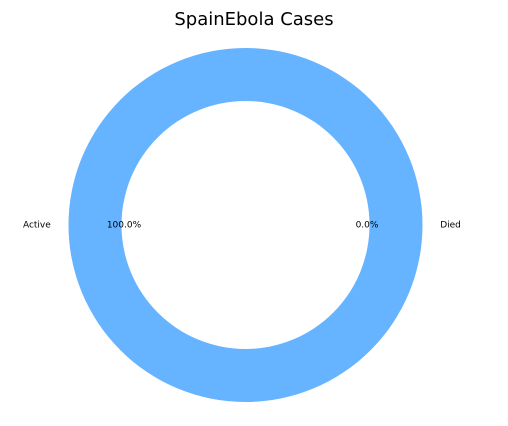 The width and height of the screenshot is (508, 426). Describe the element at coordinates (253, 19) in the screenshot. I see `chart-title: SpainEbola Cases` at that location.